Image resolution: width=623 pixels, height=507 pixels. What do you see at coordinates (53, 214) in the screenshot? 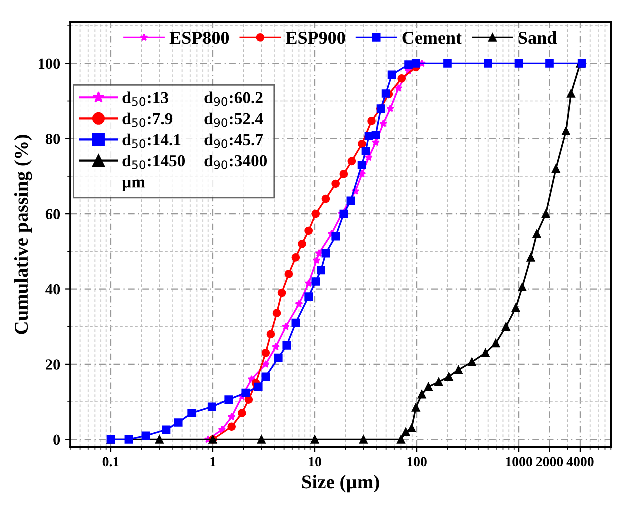
I see `y-tick-label: 60` at bounding box center [53, 214].